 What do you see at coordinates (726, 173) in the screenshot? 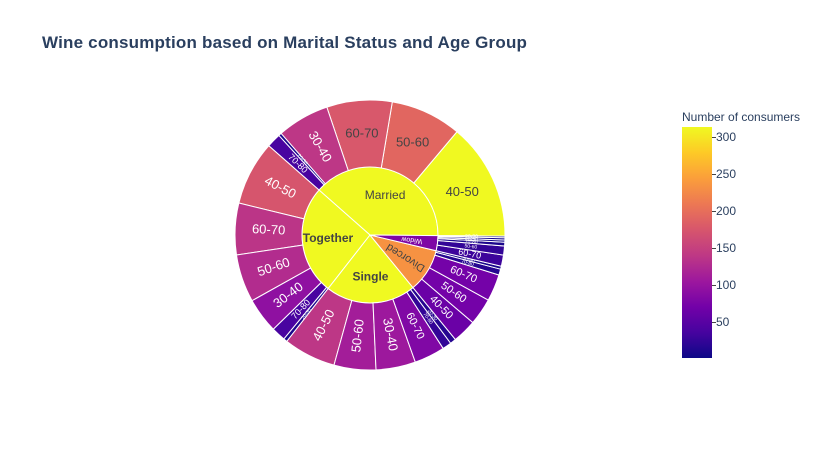
I see `colorbar-tick-label: 250` at bounding box center [726, 173].